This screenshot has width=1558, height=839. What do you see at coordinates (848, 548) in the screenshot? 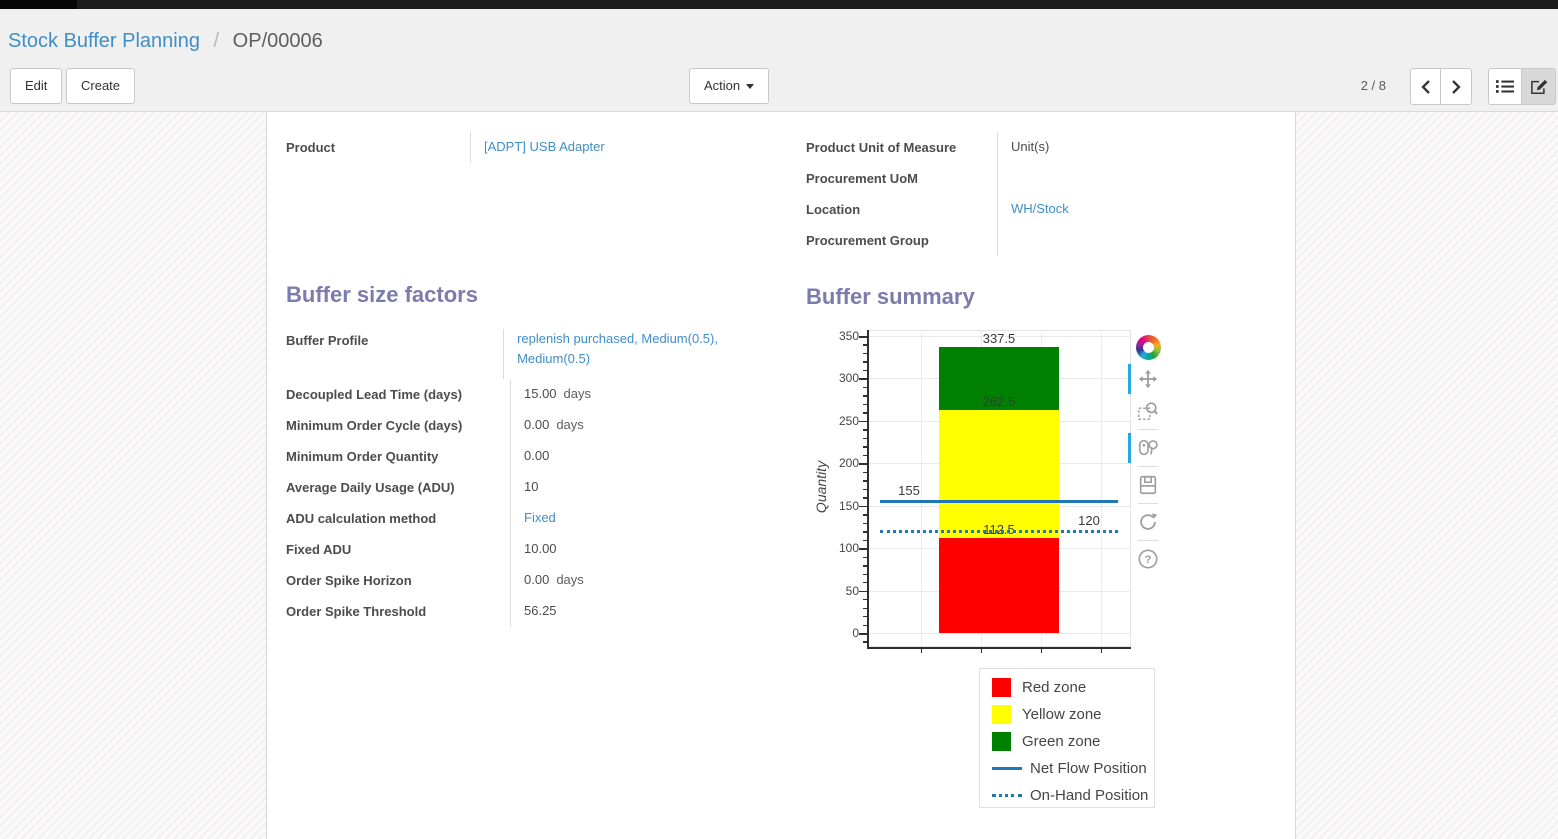
I see `y-tick-label: 100` at bounding box center [848, 548].